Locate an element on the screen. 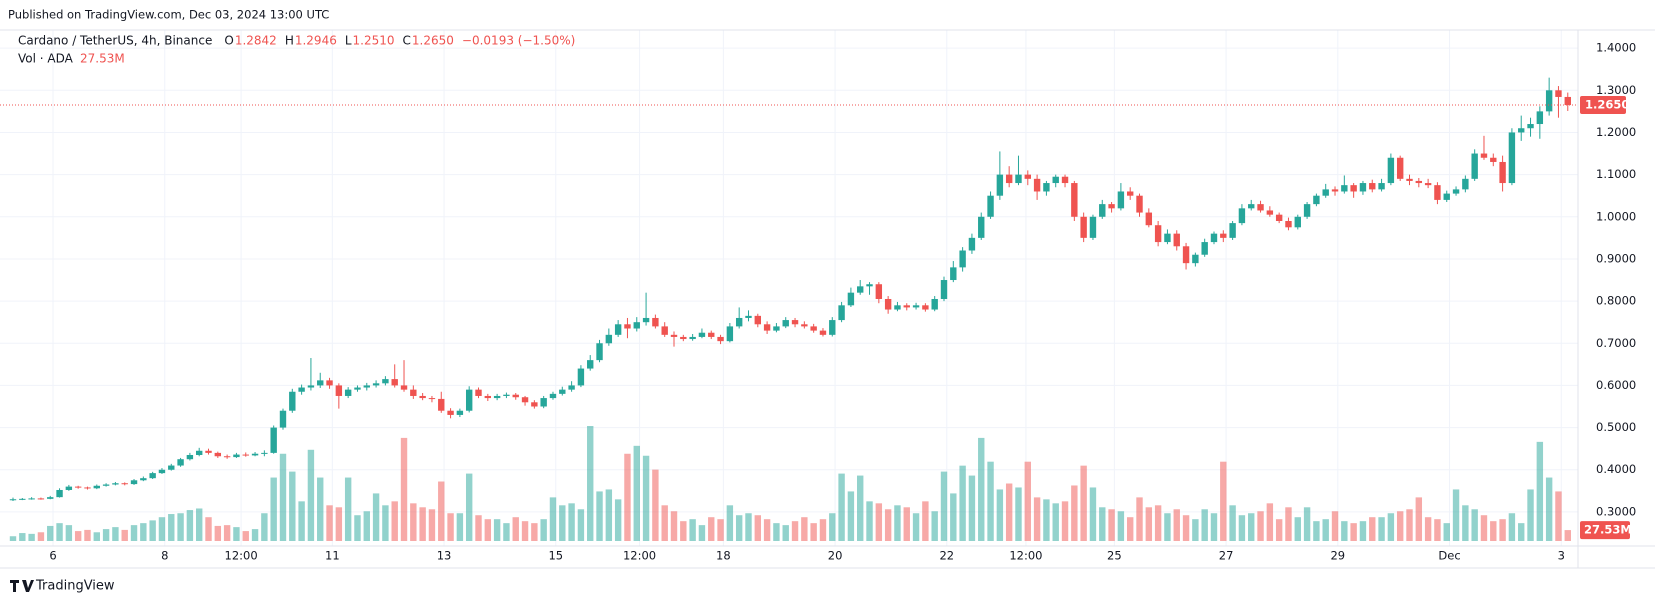 The image size is (1655, 600). y-tick-label: 0.6000 is located at coordinates (1616, 385).